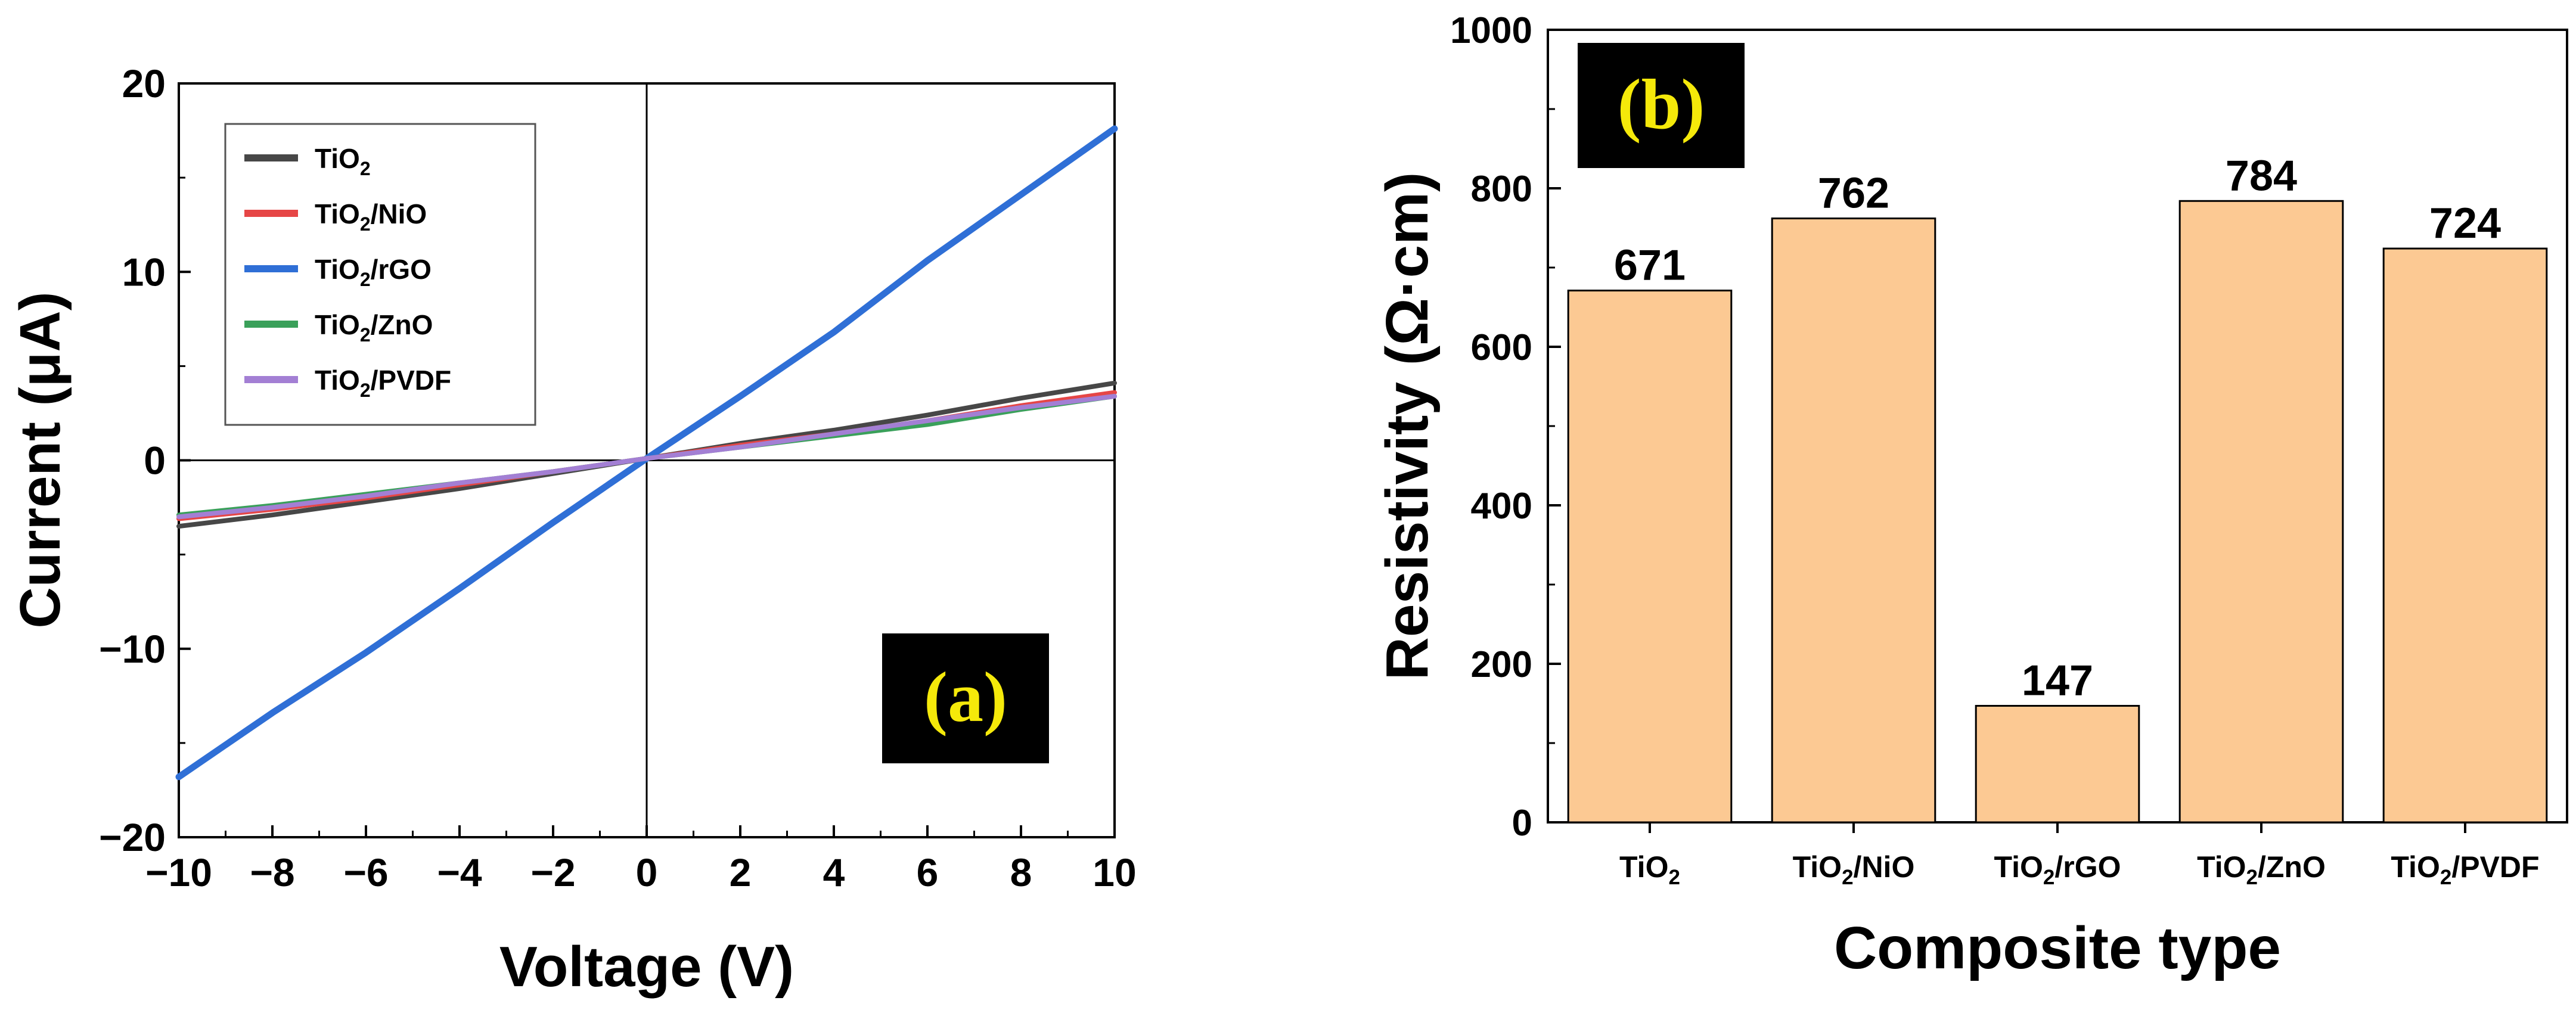 Image resolution: width=2576 pixels, height=1013 pixels. I want to click on iv-legend-box, so click(380, 274).